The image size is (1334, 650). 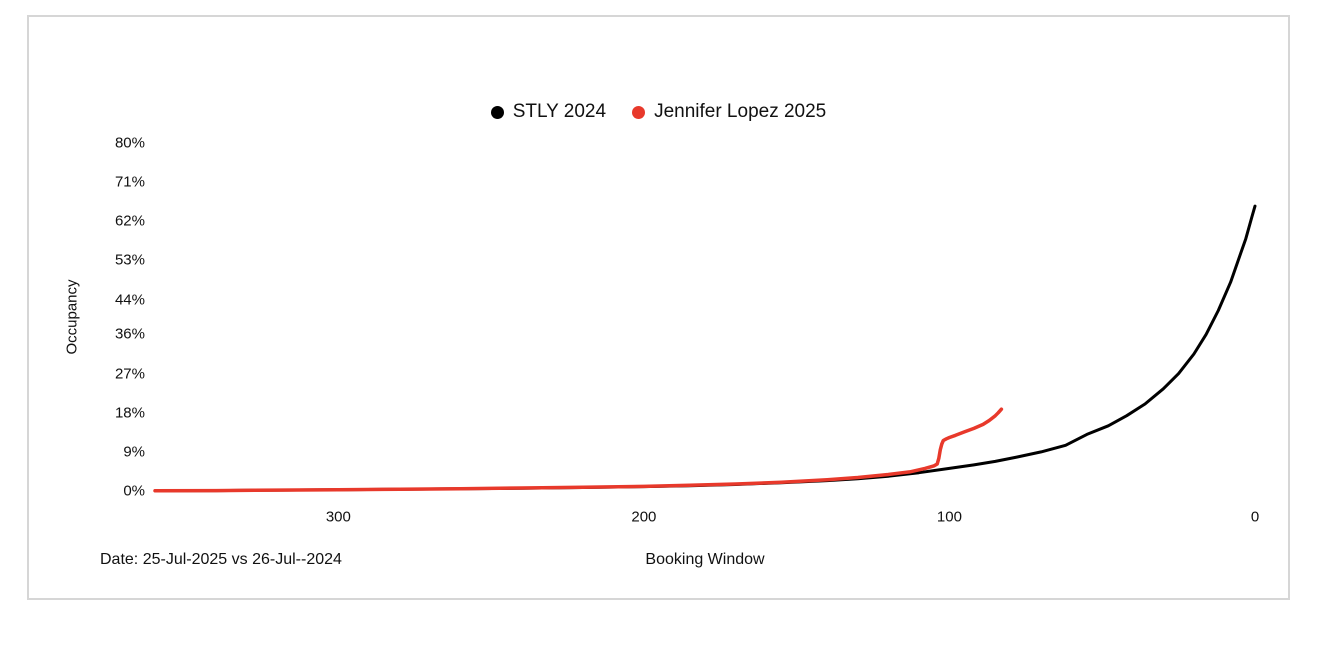 I want to click on legend-item-jennifer-lopez-2025: Jennifer Lopez 2025, so click(x=729, y=112).